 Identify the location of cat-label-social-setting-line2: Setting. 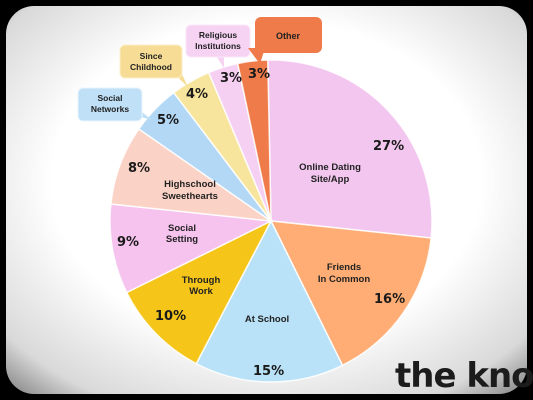
(182, 239).